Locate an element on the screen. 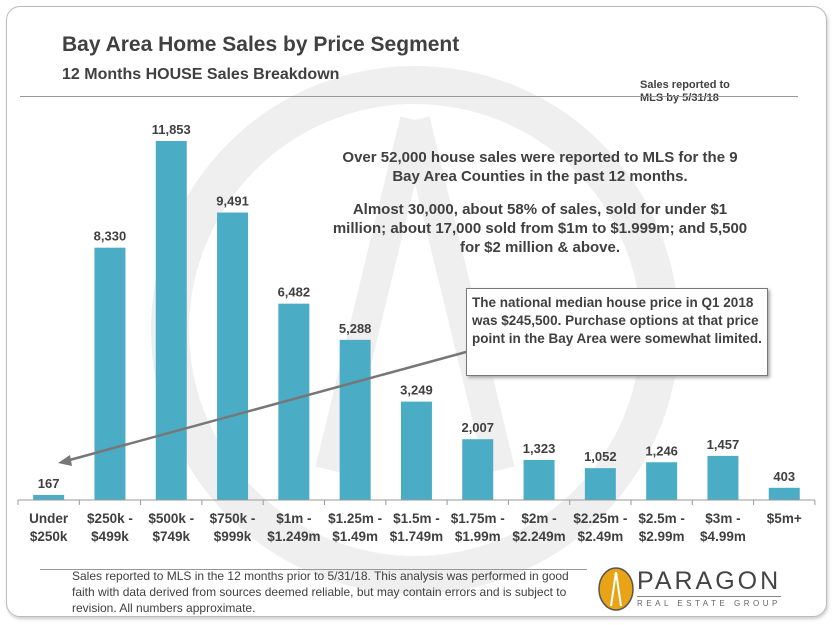 This screenshot has height=625, width=835. x-tick-label-3-1: $999k is located at coordinates (233, 536).